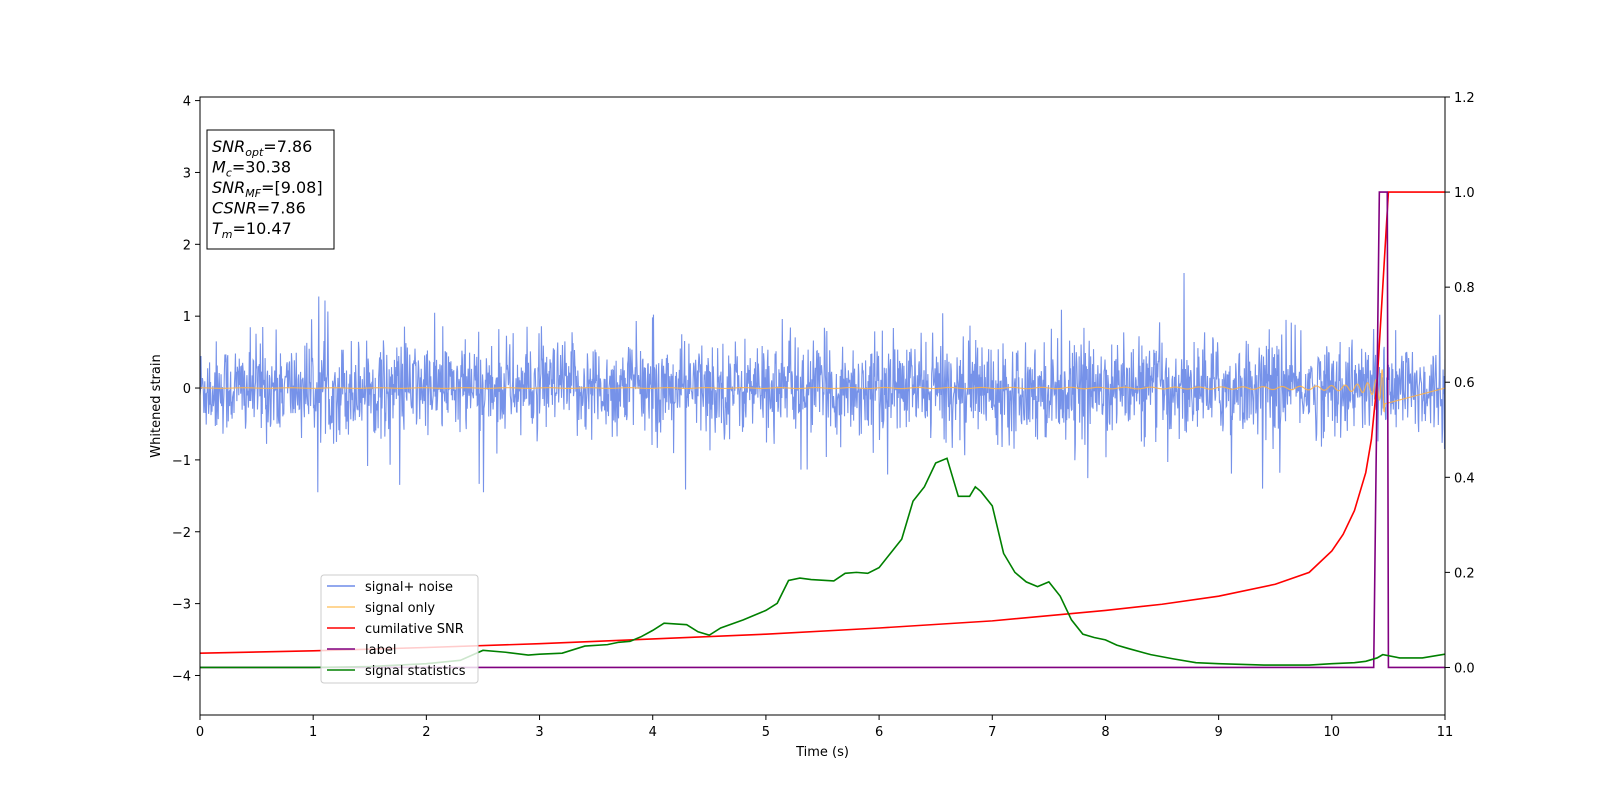 The width and height of the screenshot is (1600, 800). What do you see at coordinates (259, 208) in the screenshot?
I see `info-row: CSNR=7.86` at bounding box center [259, 208].